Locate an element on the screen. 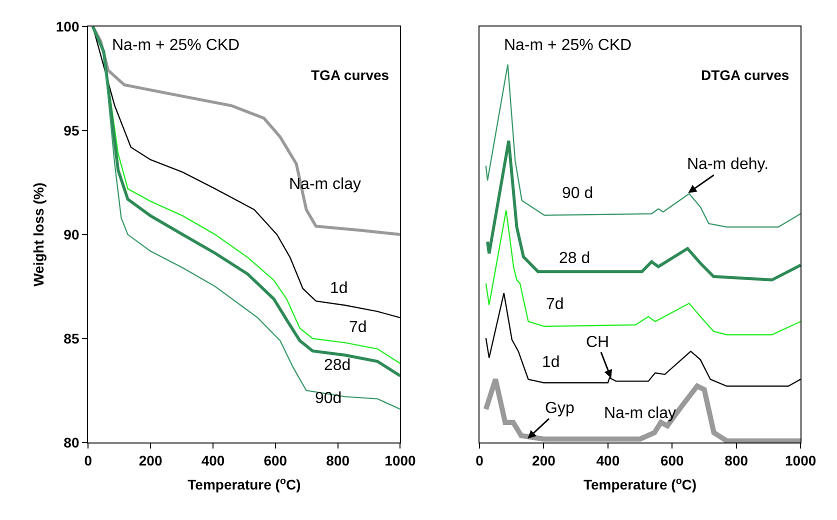  chart-title: Na-m + 25% CKD is located at coordinates (568, 45).